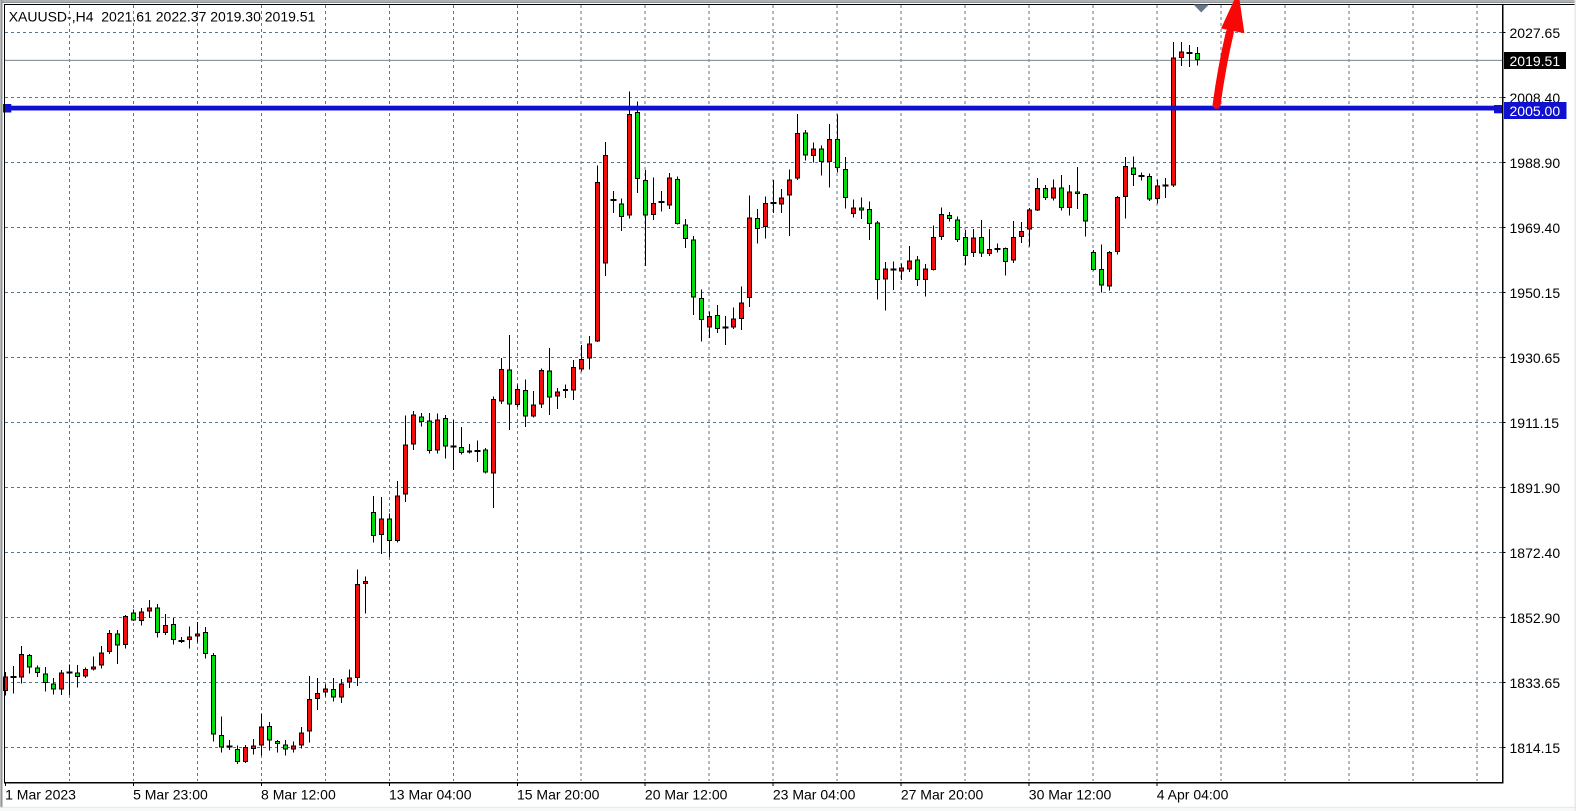  Describe the element at coordinates (298, 795) in the screenshot. I see `svg-text: 8 Mar 12:00` at that location.